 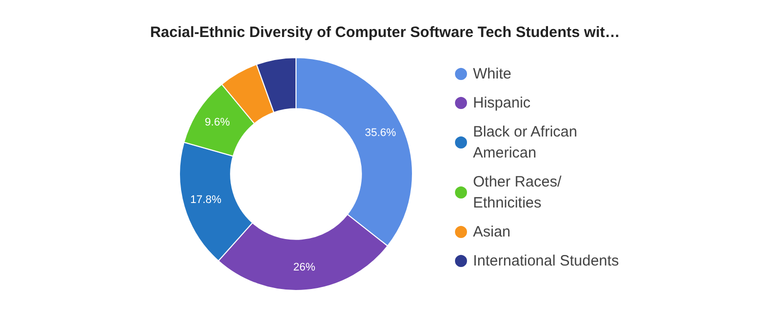 I want to click on data-label: 35.6%, so click(x=380, y=132).